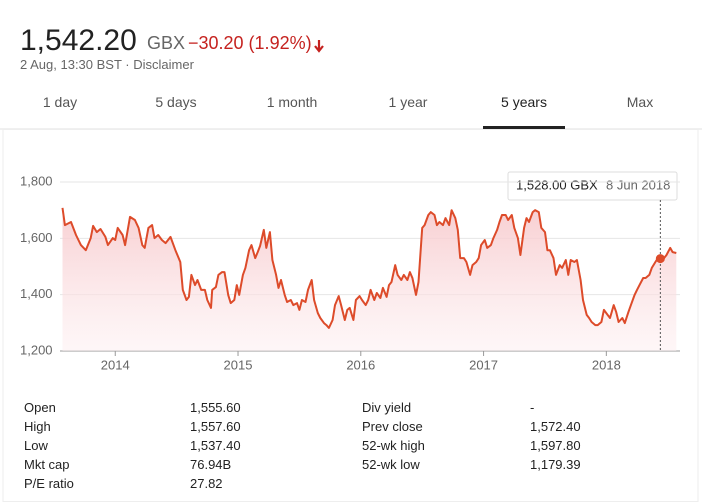  I want to click on stat-label: P/E ratio, so click(49, 483).